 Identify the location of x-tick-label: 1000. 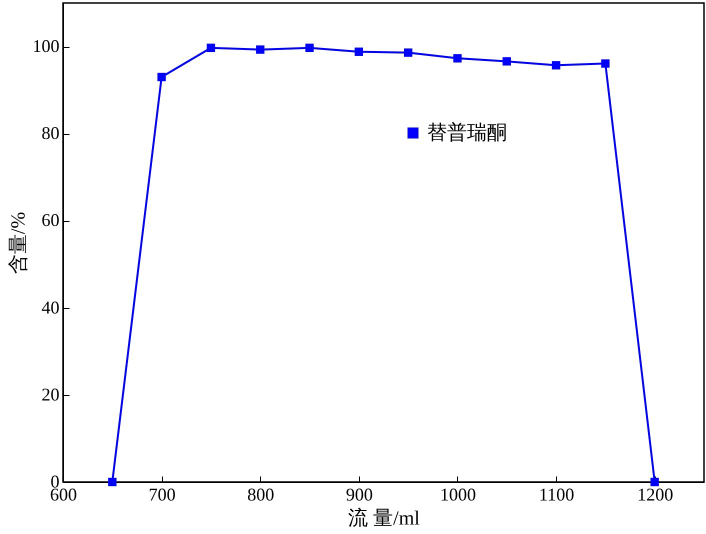
(458, 494).